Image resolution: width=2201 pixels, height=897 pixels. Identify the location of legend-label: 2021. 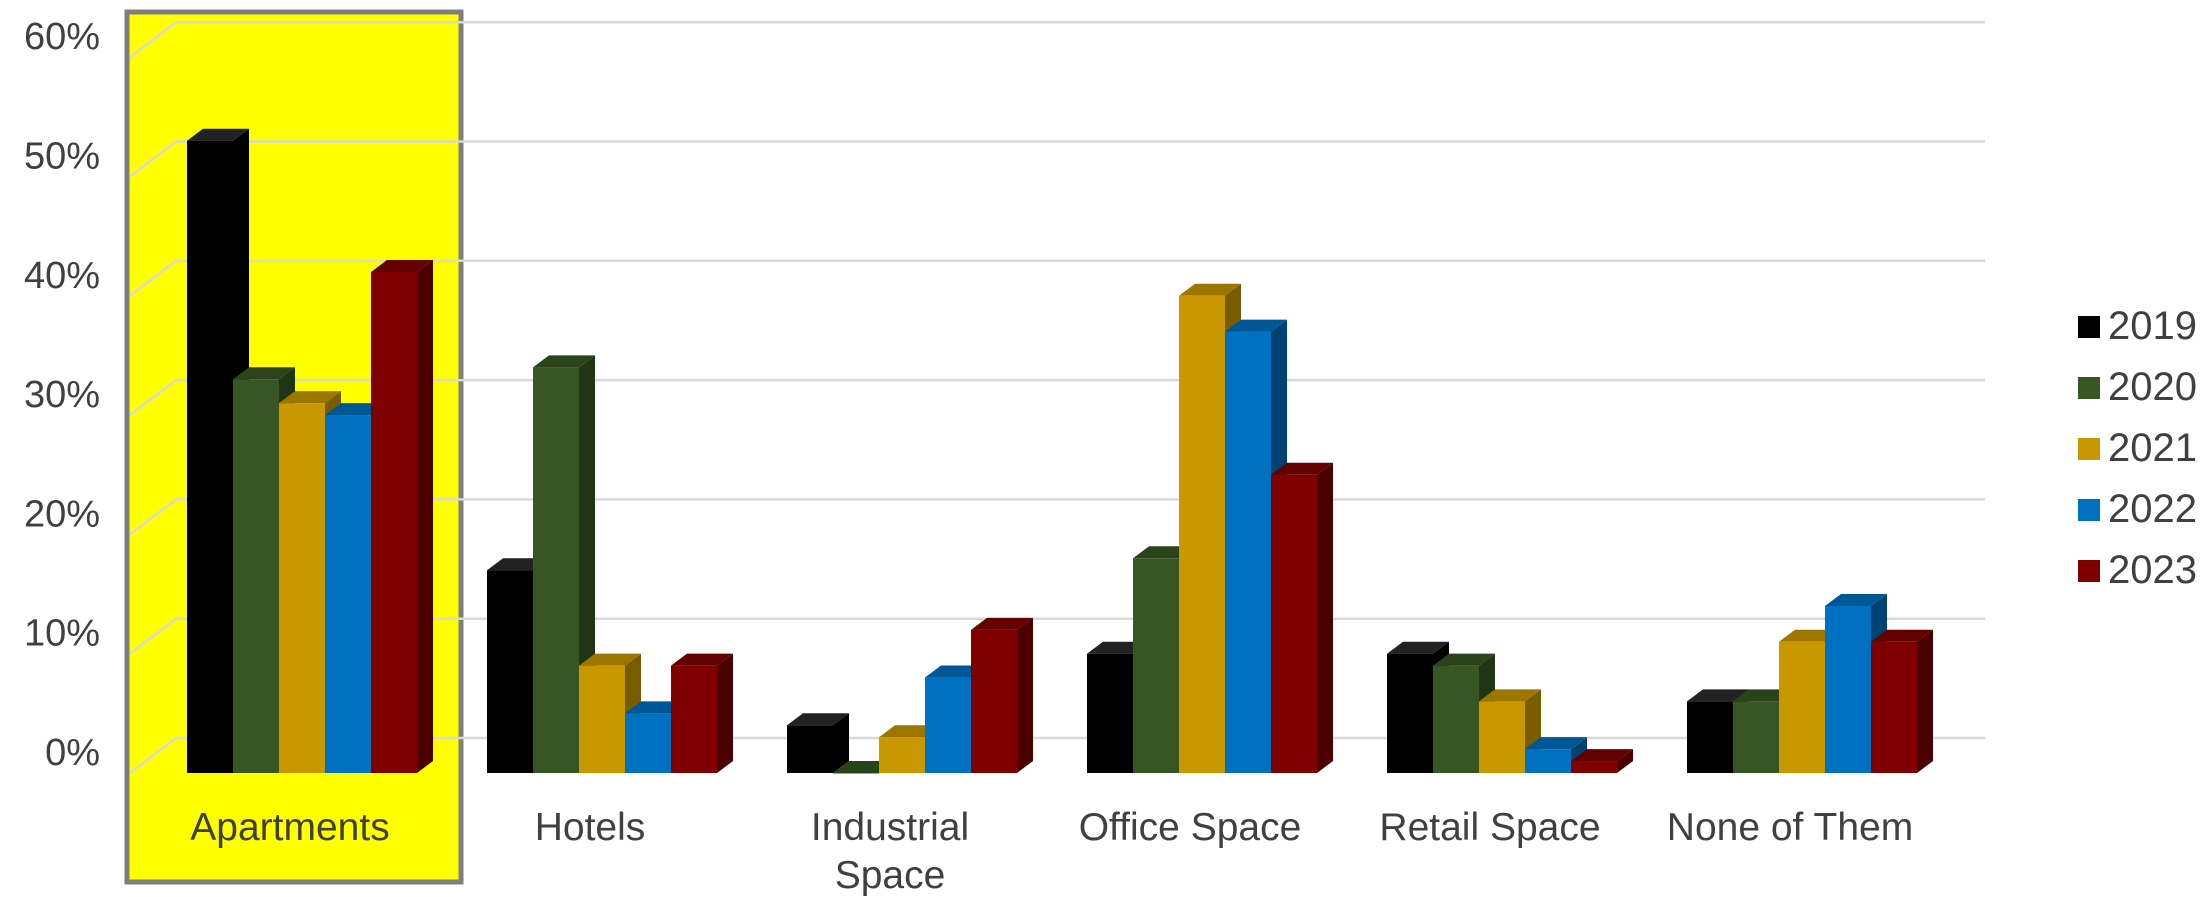
(2152, 448).